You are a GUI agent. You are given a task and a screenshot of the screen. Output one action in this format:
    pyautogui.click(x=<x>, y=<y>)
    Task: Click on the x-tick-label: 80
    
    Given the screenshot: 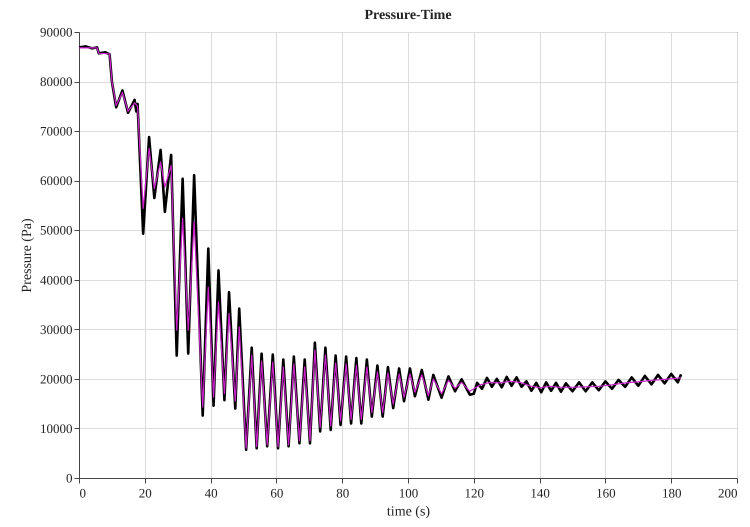 What is the action you would take?
    pyautogui.click(x=343, y=493)
    